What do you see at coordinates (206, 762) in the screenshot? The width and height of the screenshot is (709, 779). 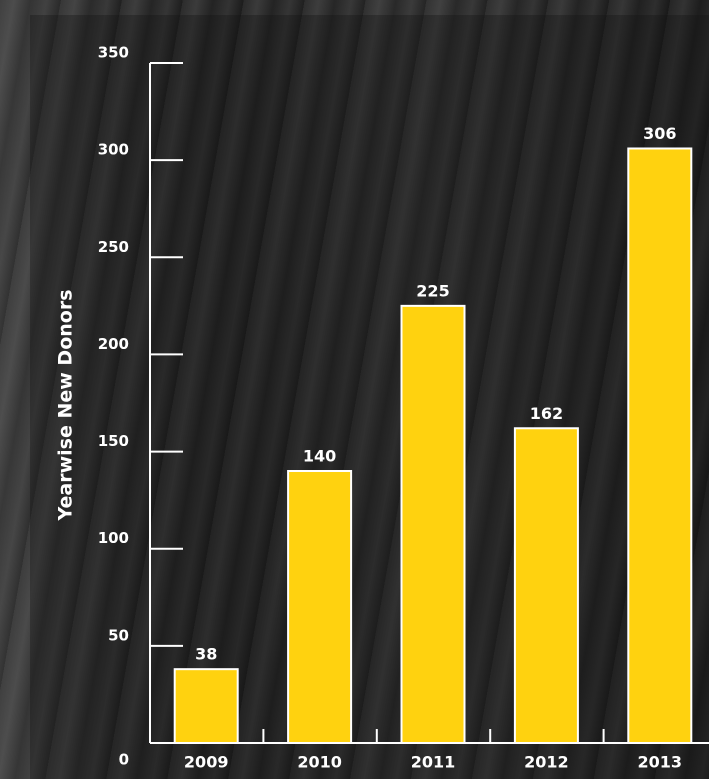 I see `x-tick-label: 2009` at bounding box center [206, 762].